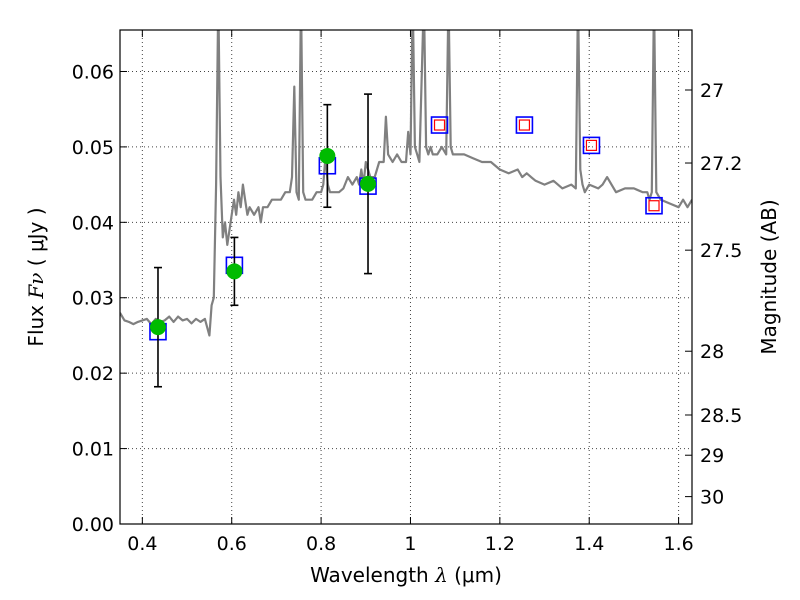  What do you see at coordinates (406, 575) in the screenshot?
I see `x-axis-label: Wavelength λ (μm)` at bounding box center [406, 575].